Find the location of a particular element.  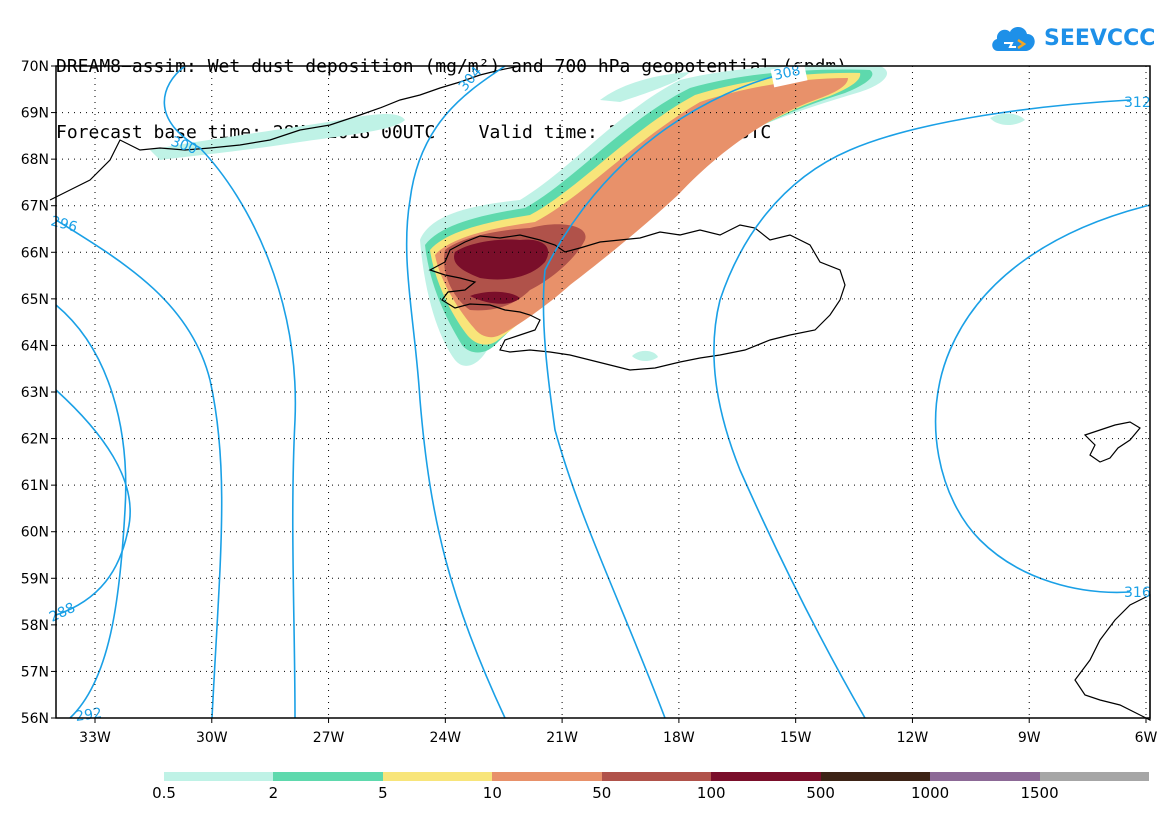

contour-label: 288 is located at coordinates (62, 613).